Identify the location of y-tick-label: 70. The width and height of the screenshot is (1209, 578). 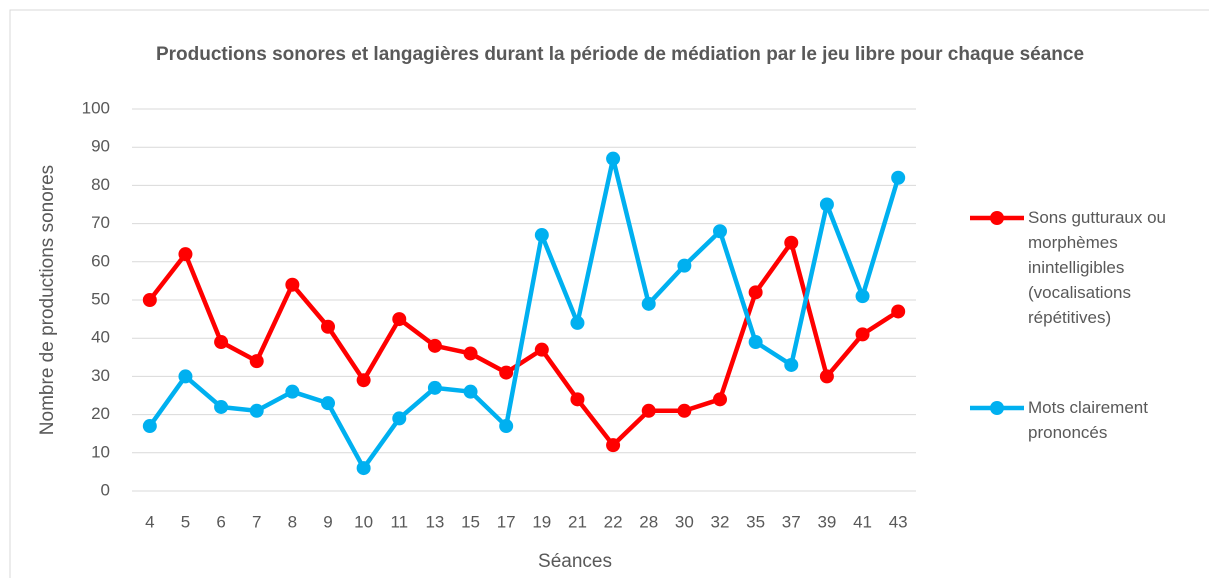
(100, 222).